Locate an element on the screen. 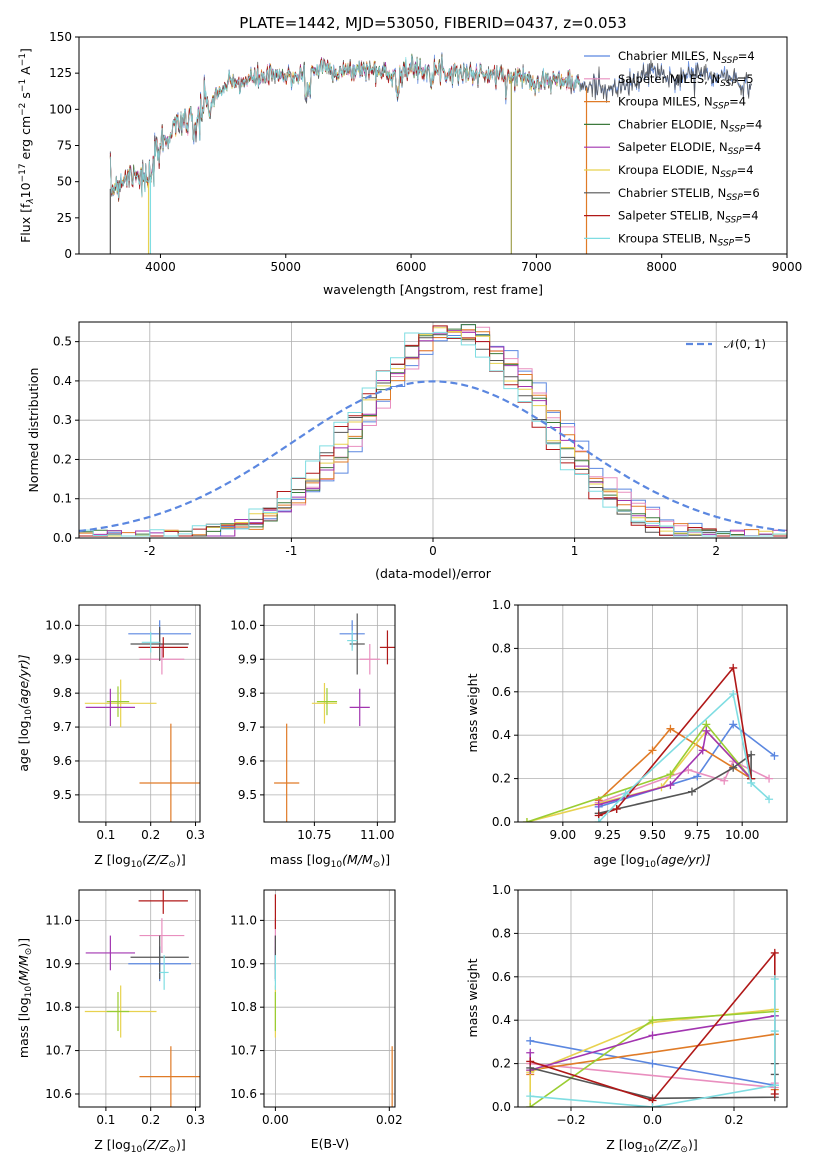 The width and height of the screenshot is (819, 1170). age_vs_Z-frame is located at coordinates (139, 713).